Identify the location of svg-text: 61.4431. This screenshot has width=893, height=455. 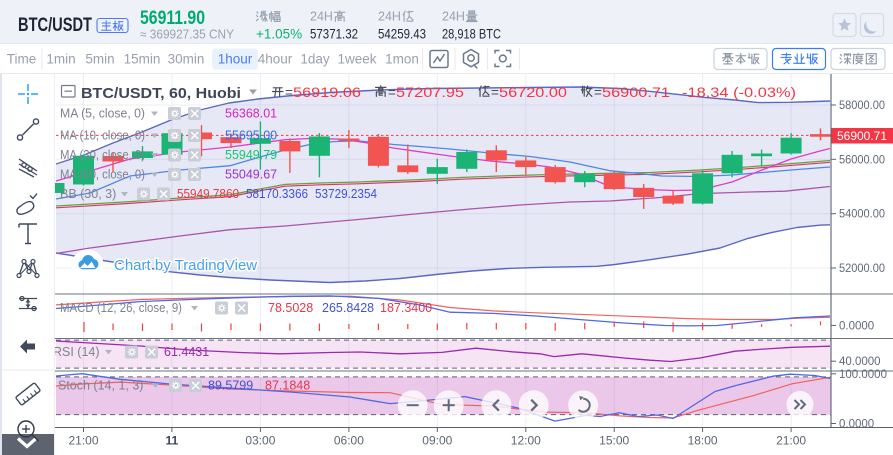
(186, 352).